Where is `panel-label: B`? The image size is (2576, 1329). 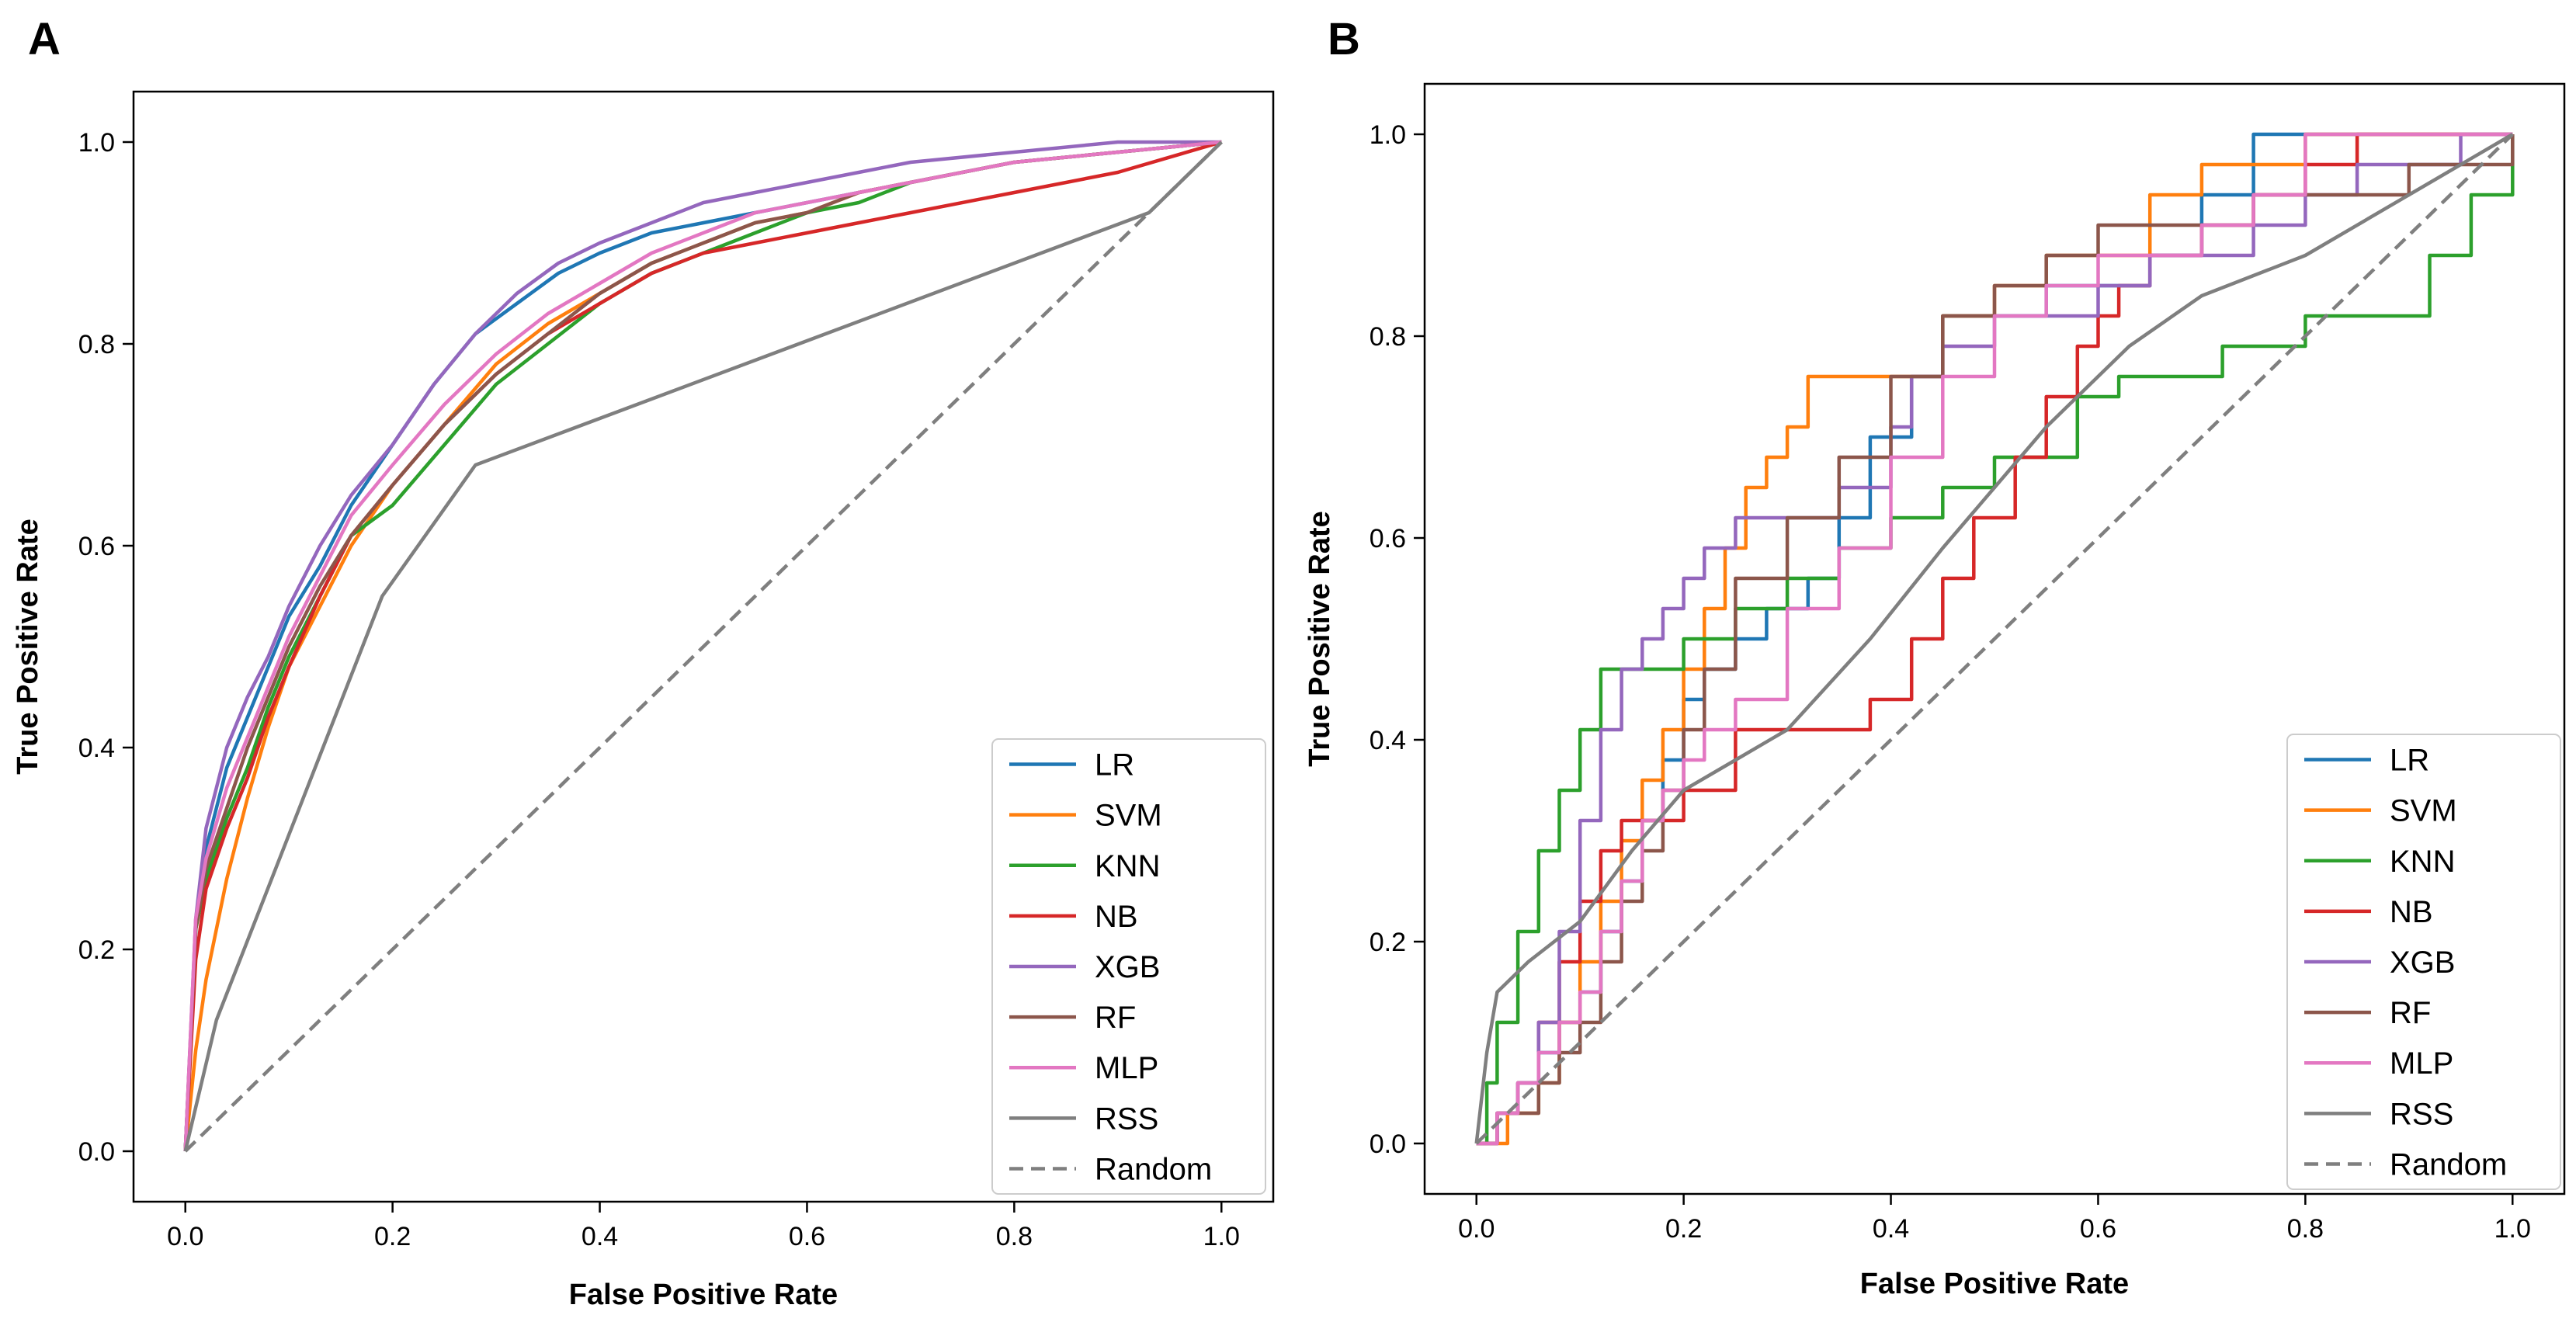
panel-label: B is located at coordinates (1344, 39).